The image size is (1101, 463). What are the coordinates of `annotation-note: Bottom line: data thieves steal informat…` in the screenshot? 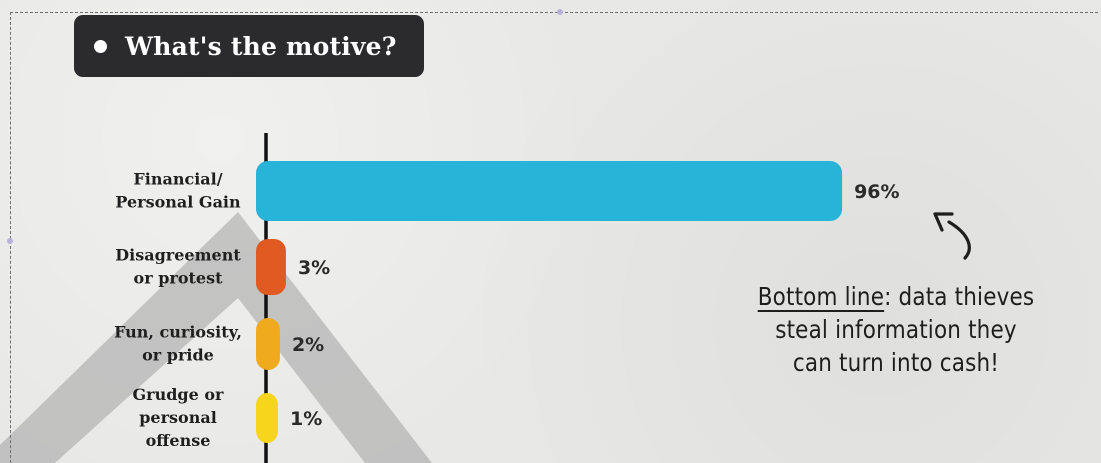 It's located at (896, 329).